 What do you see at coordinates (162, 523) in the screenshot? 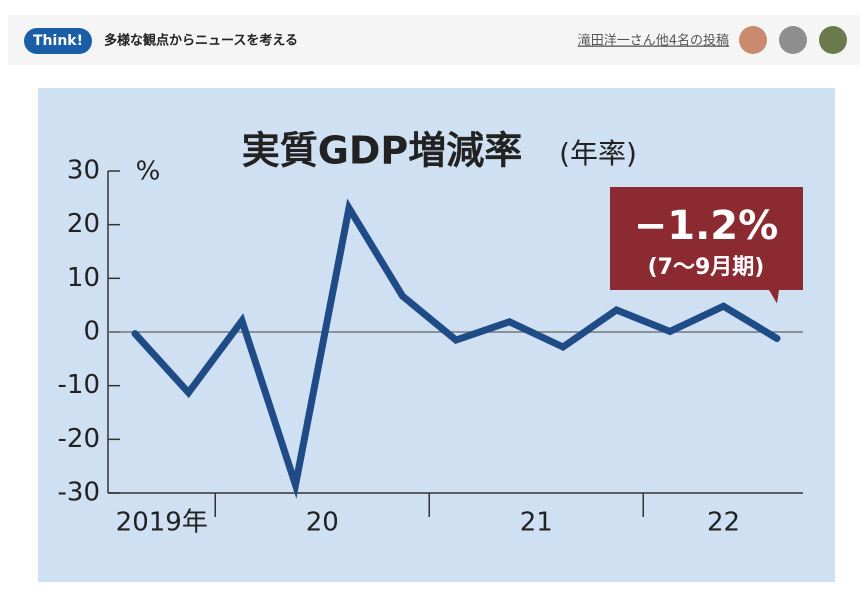
I see `x-tick-label: 2019年` at bounding box center [162, 523].